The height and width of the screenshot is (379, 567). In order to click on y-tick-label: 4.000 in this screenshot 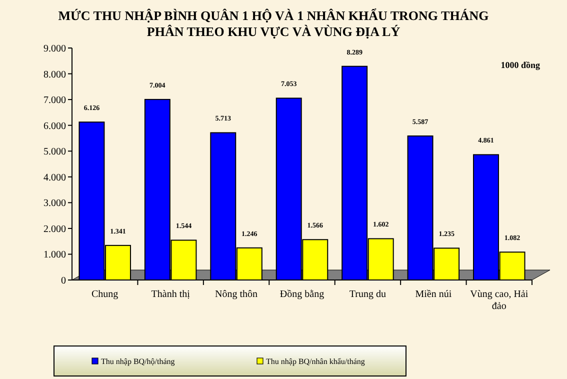, I will do `click(55, 178)`.